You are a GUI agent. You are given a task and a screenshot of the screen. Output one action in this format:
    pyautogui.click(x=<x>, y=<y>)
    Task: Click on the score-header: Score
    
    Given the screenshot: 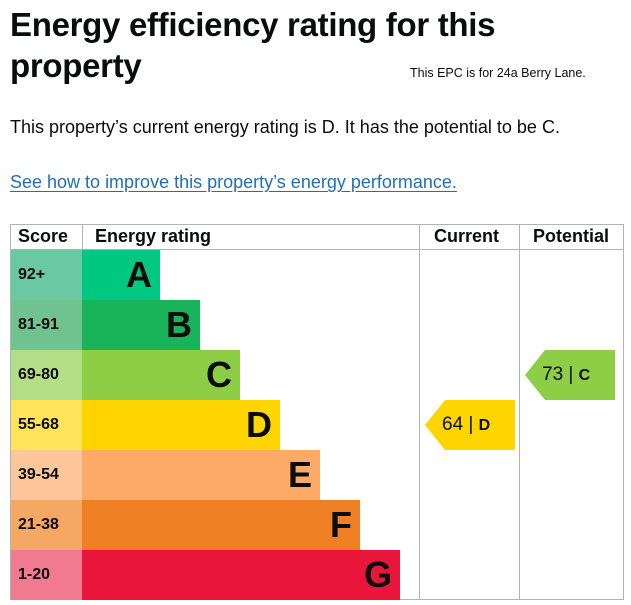 What is the action you would take?
    pyautogui.click(x=43, y=236)
    